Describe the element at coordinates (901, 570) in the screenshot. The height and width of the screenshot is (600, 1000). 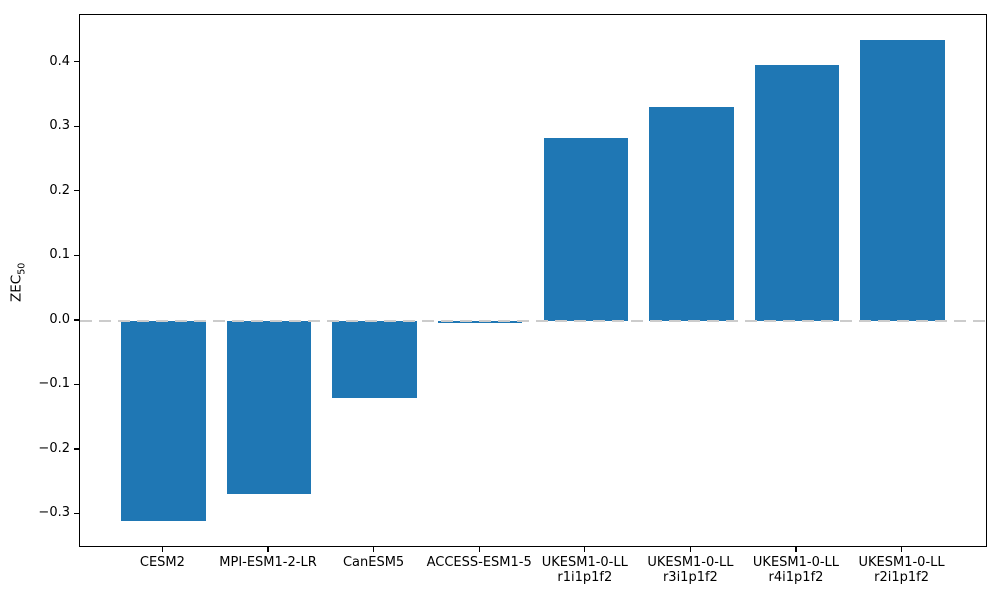
I see `x-tick-label-UKESM1-0-LL-r2i1p1f2: UKESM1-0-LL r2i1p1f2` at that location.